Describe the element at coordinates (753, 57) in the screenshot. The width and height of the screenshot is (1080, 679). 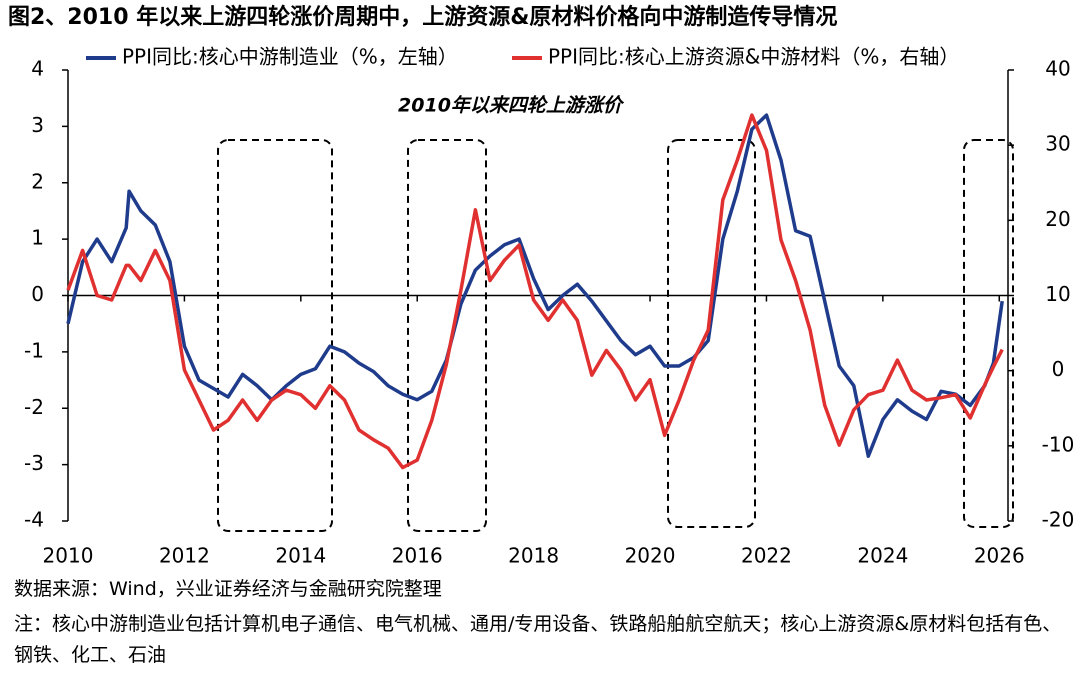
I see `legend-label: PPI同比:核心上游资源&中游材料（%，右轴）` at that location.